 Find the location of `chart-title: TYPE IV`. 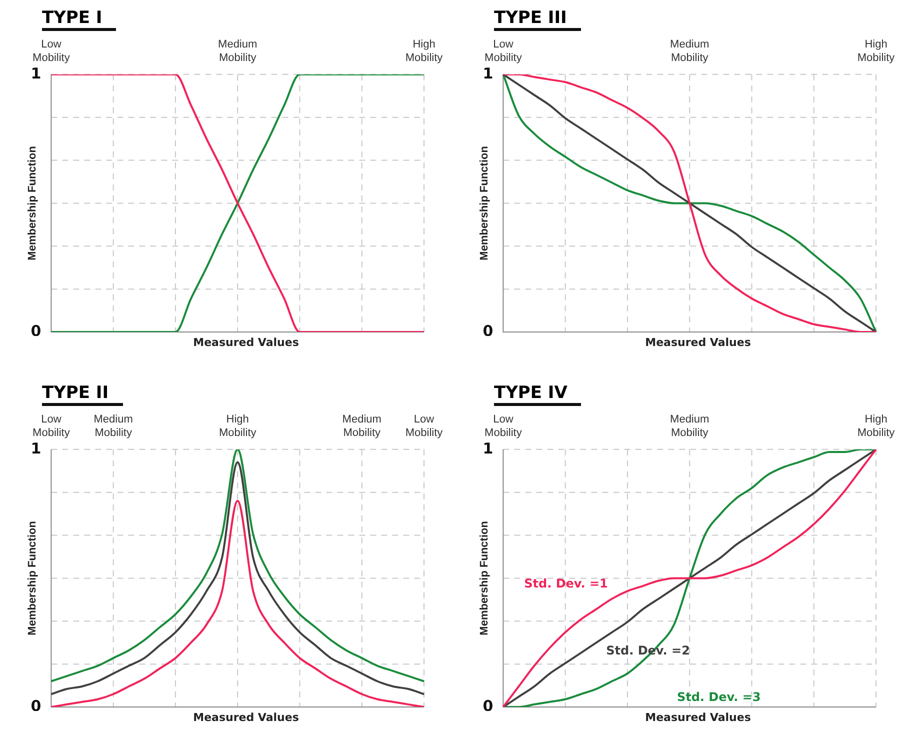

chart-title: TYPE IV is located at coordinates (538, 394).